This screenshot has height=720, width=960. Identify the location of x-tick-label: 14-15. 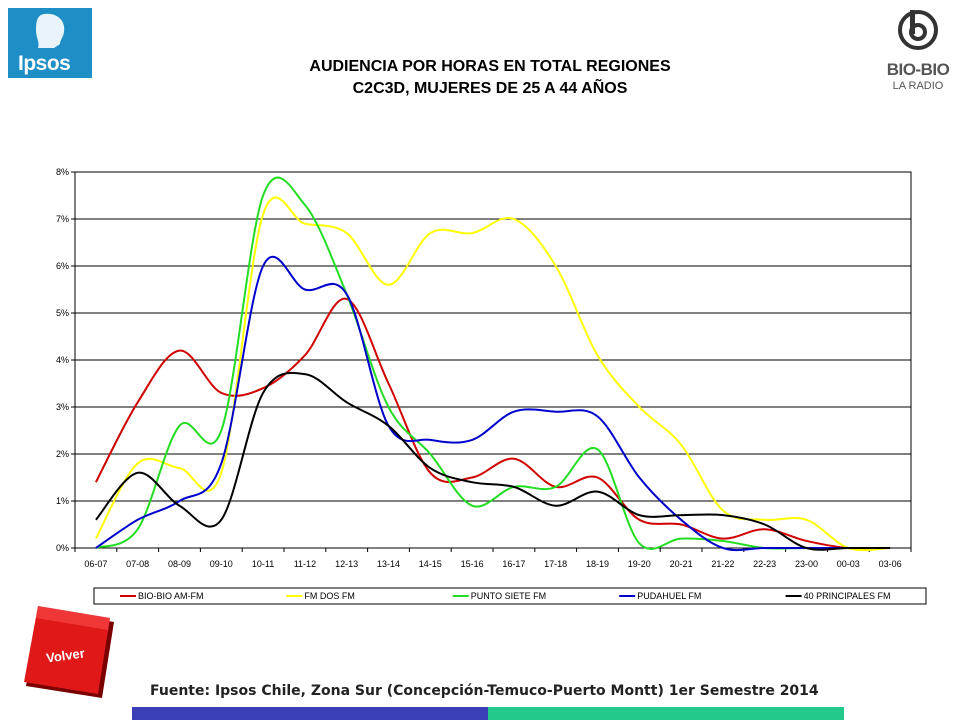
(430, 564).